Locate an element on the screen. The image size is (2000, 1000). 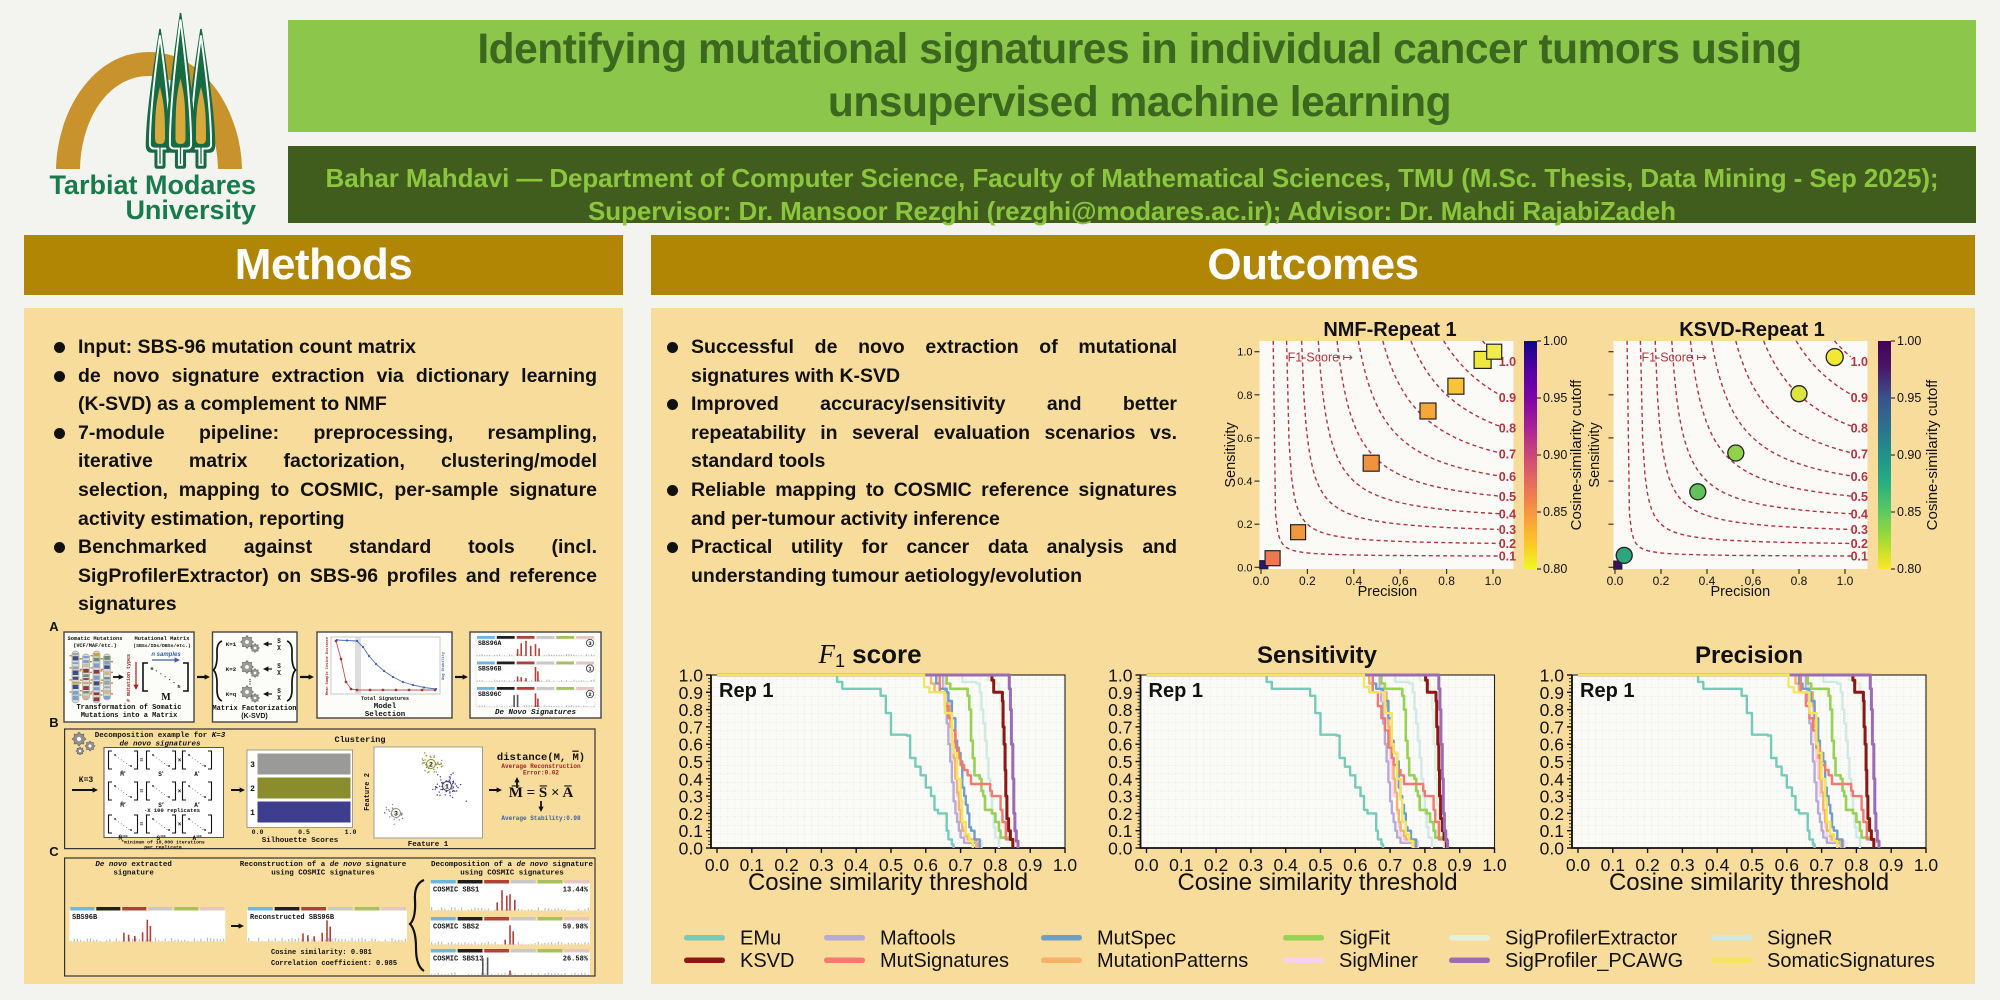
svg-text: Decomposition example for K=3 is located at coordinates (160, 736).